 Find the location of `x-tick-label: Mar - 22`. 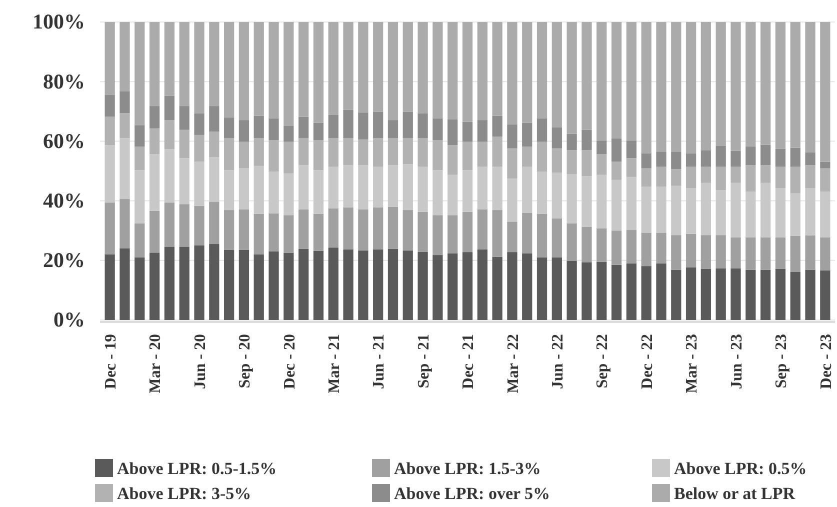

x-tick-label: Mar - 22 is located at coordinates (513, 364).